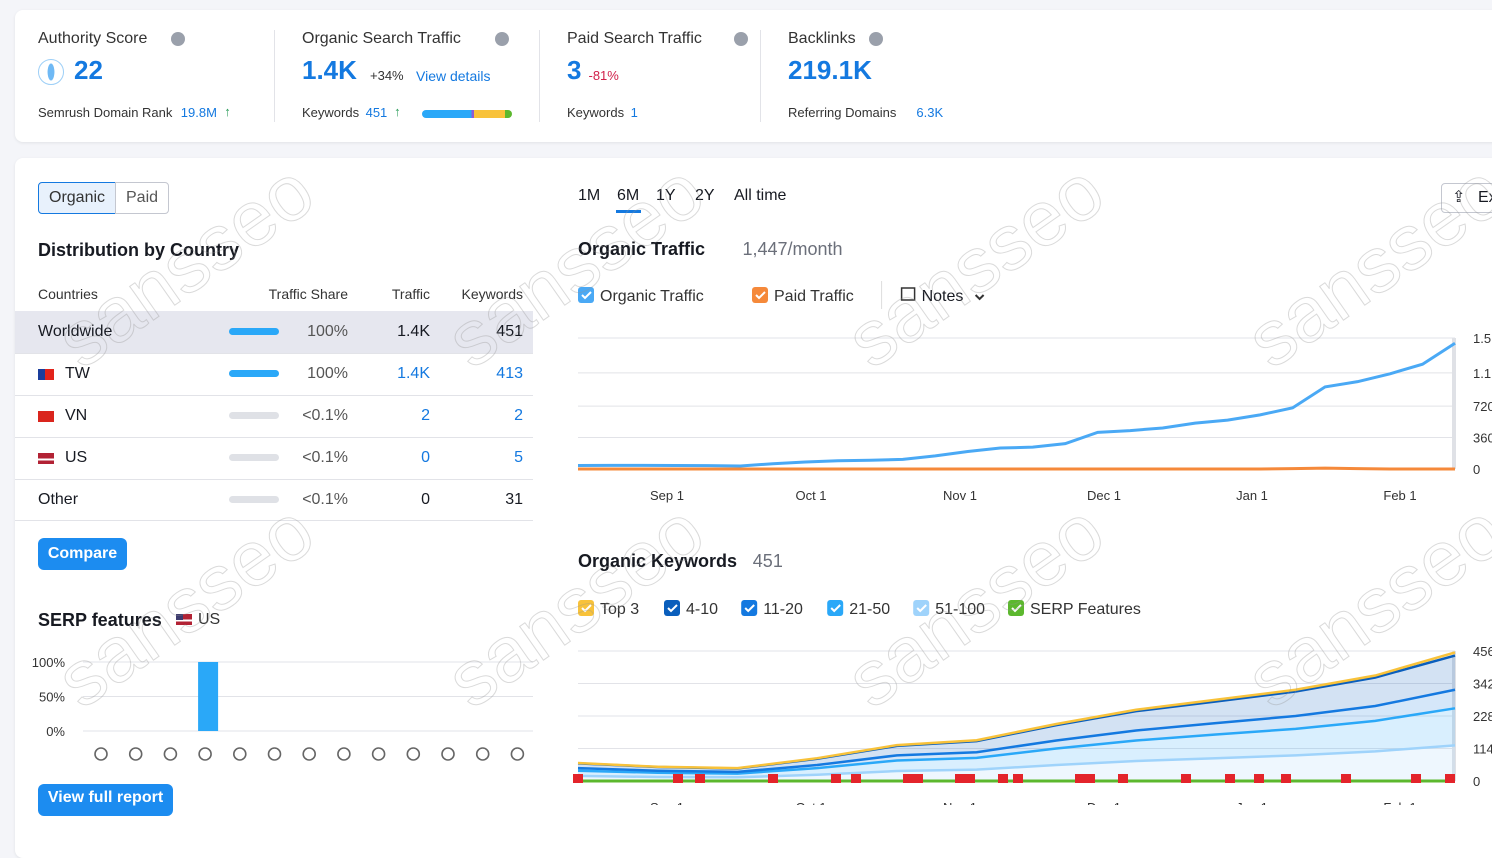 The width and height of the screenshot is (1492, 858). What do you see at coordinates (51, 72) in the screenshot?
I see `score-icon` at bounding box center [51, 72].